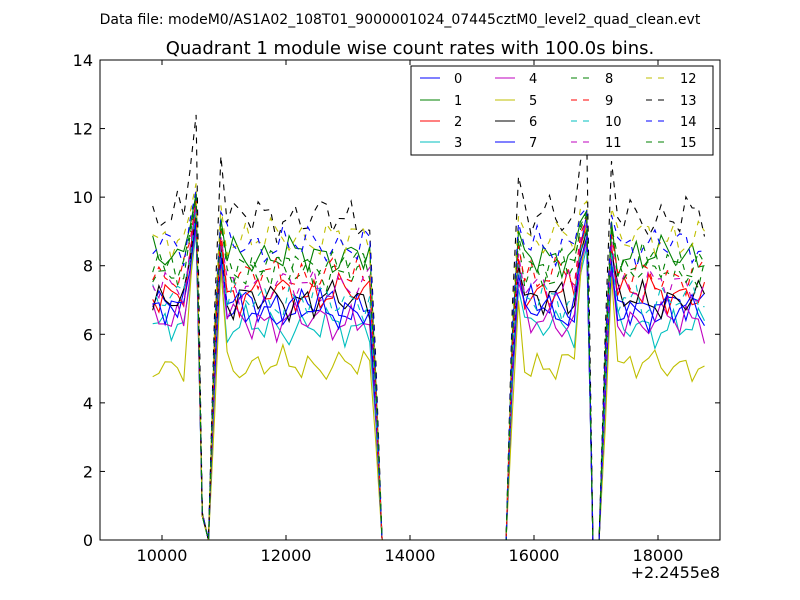 The height and width of the screenshot is (600, 800). Describe the element at coordinates (609, 79) in the screenshot. I see `legend-label-8: 8` at that location.